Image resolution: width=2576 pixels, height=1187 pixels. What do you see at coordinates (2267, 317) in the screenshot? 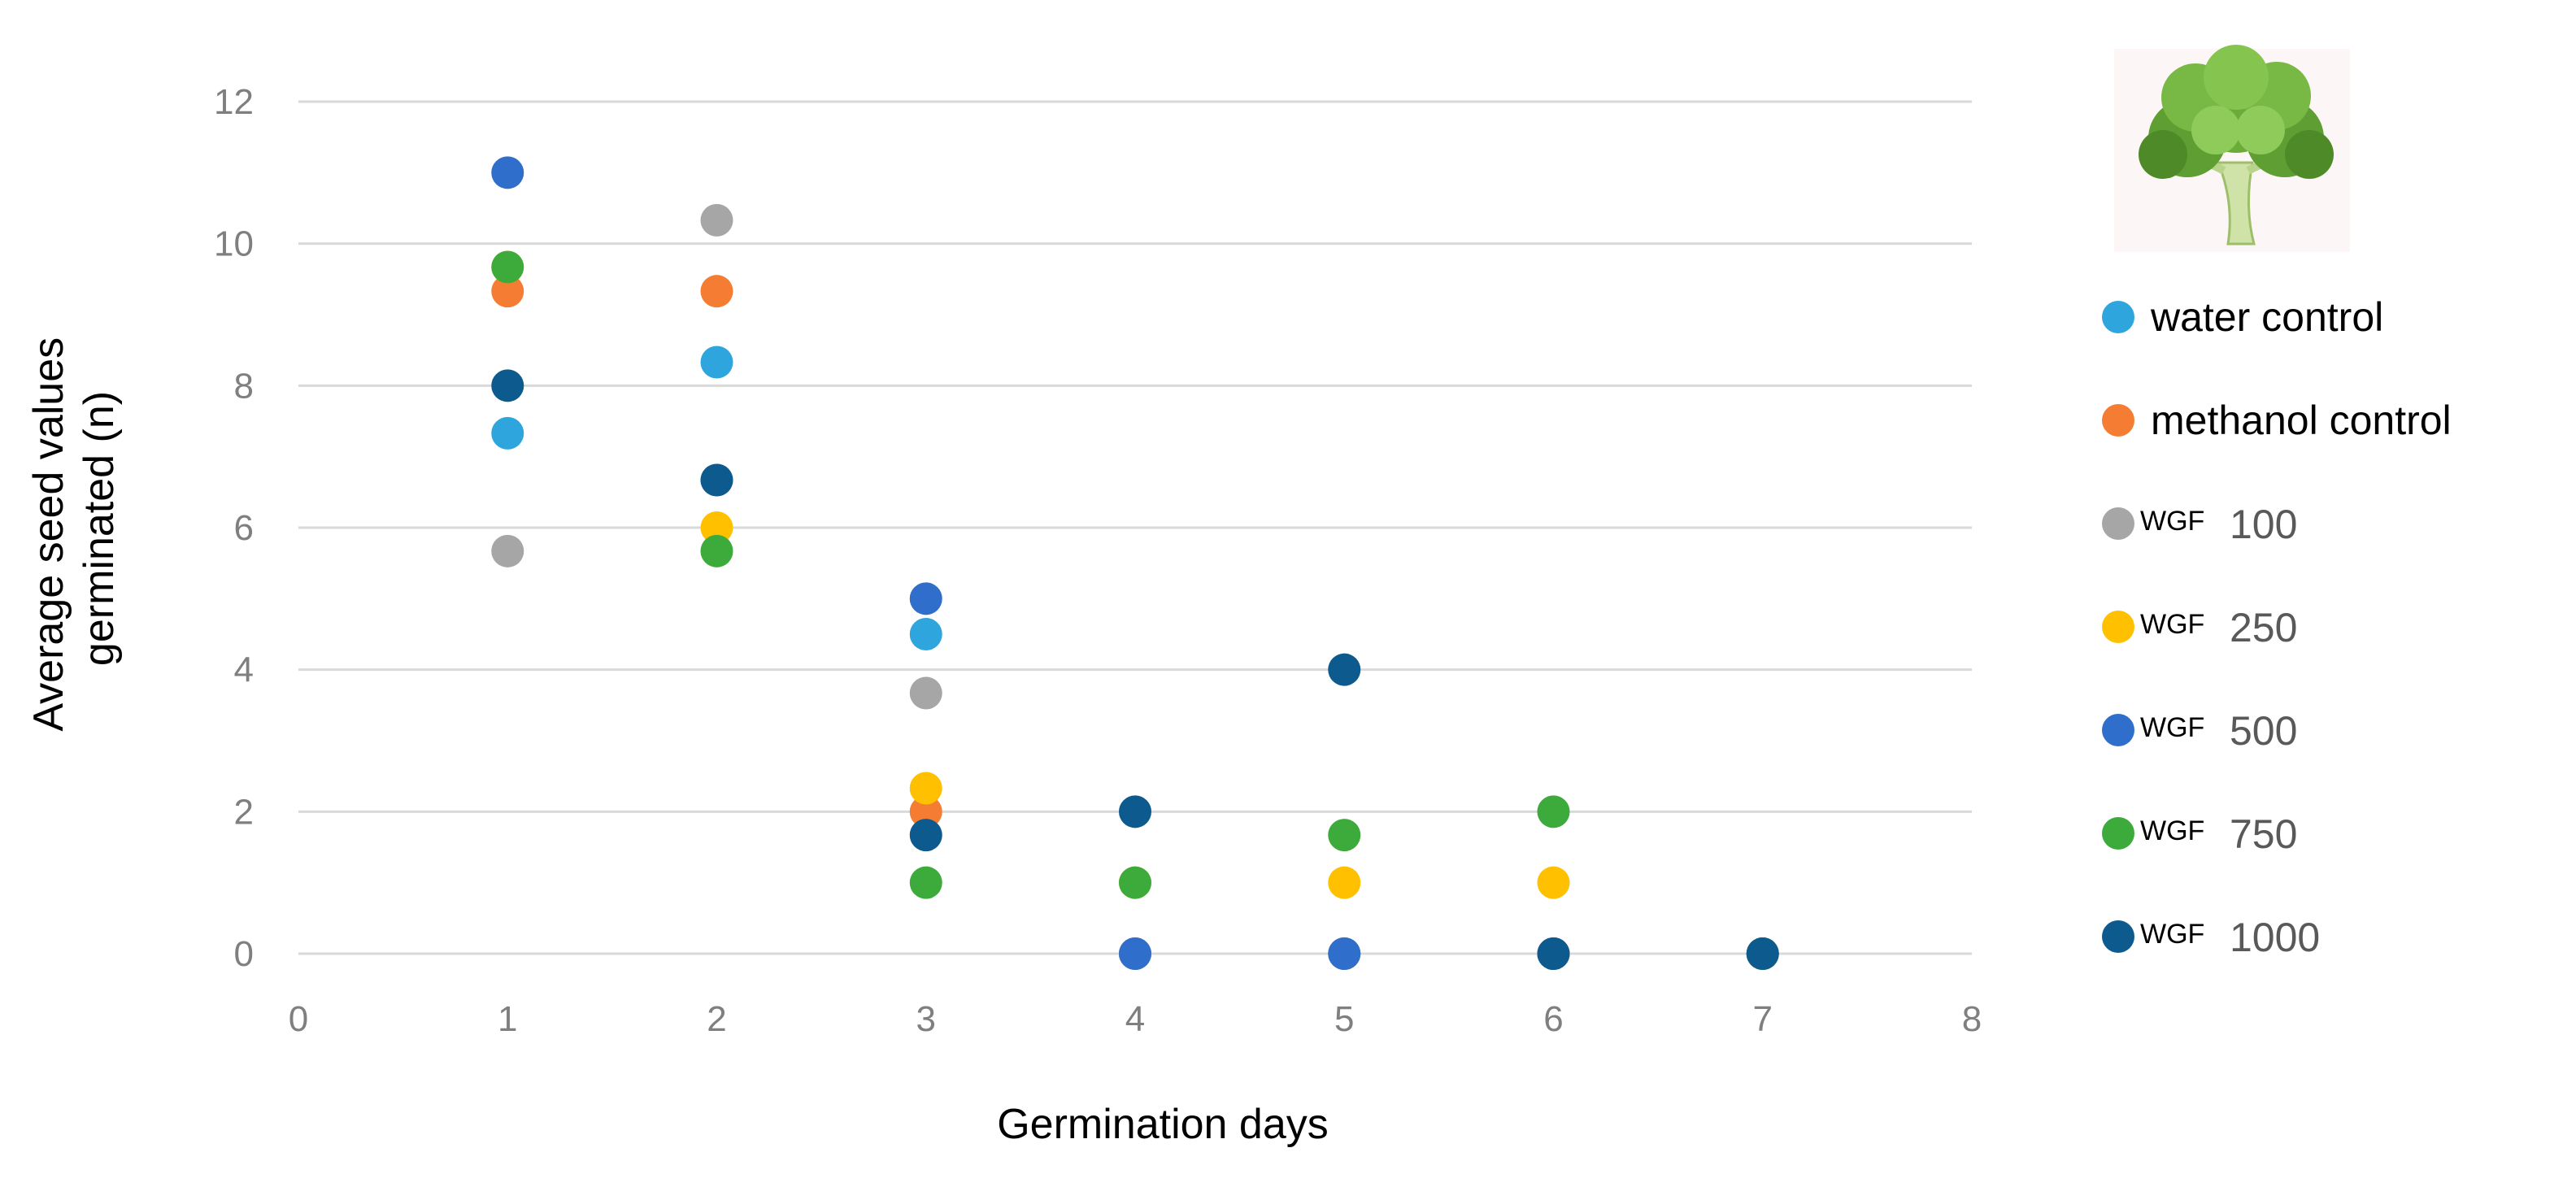
I see `legend-label-water-control: water control` at bounding box center [2267, 317].